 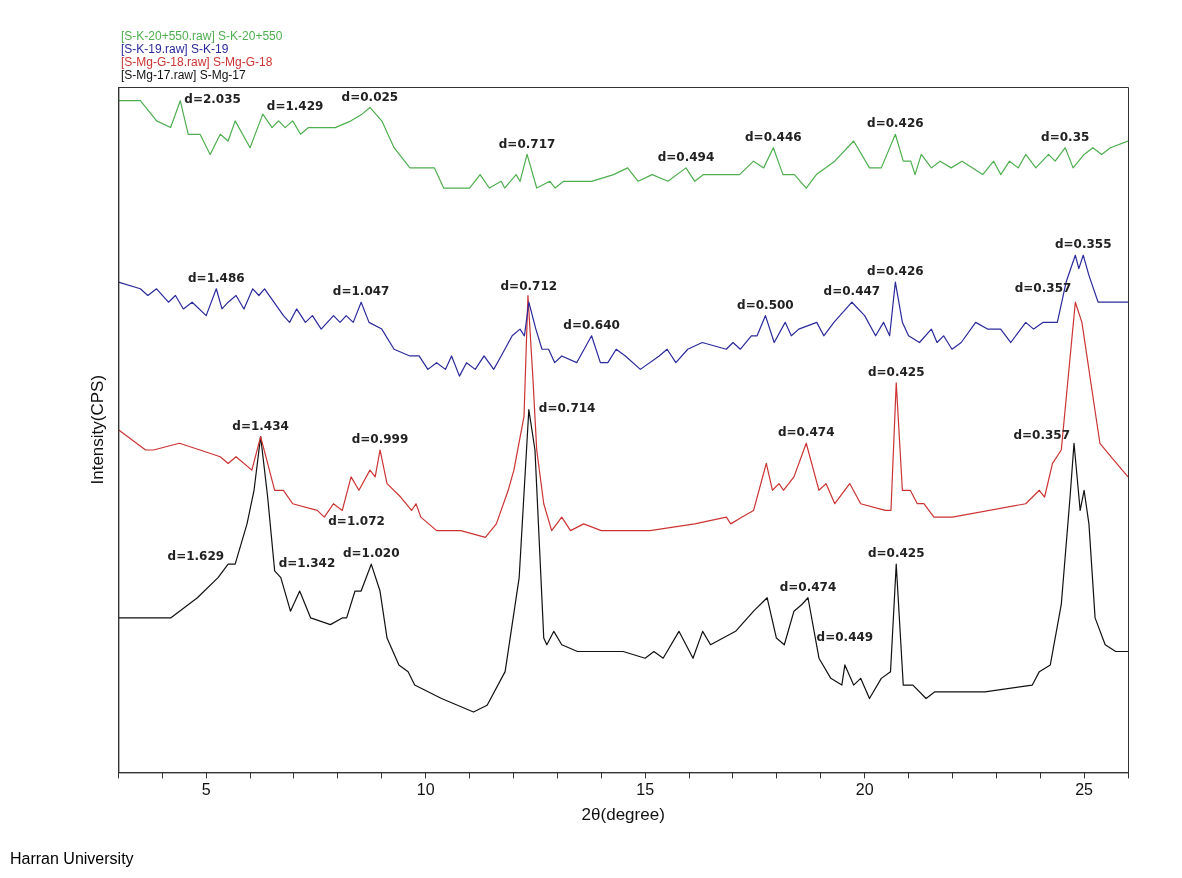 I want to click on text: [S-Mg-17.raw] S-Mg-17, so click(x=183, y=75).